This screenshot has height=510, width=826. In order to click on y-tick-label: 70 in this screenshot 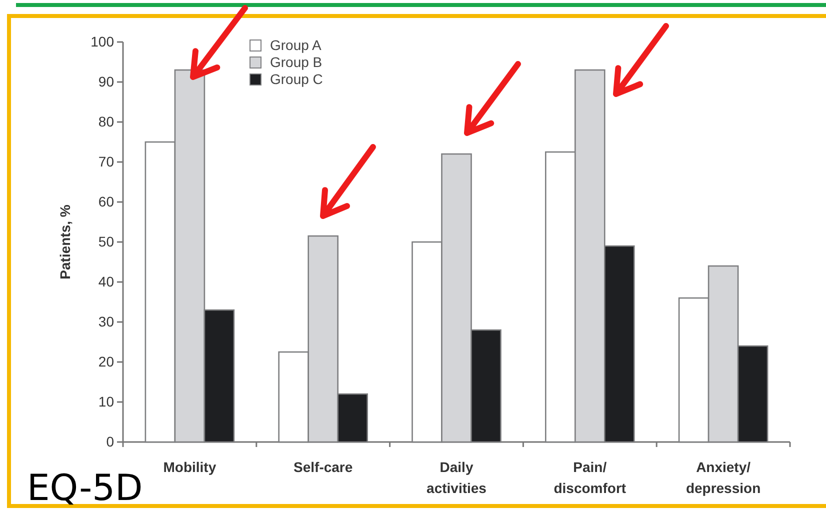, I will do `click(106, 161)`.